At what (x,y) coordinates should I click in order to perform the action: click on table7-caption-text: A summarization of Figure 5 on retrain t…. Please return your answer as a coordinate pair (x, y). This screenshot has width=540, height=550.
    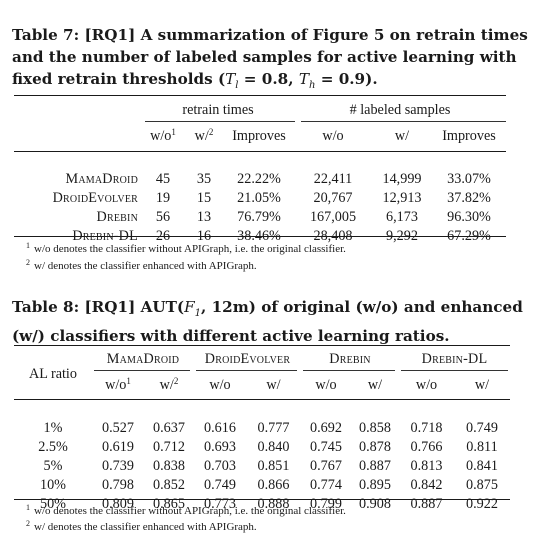
    Looking at the image, I should click on (270, 57).